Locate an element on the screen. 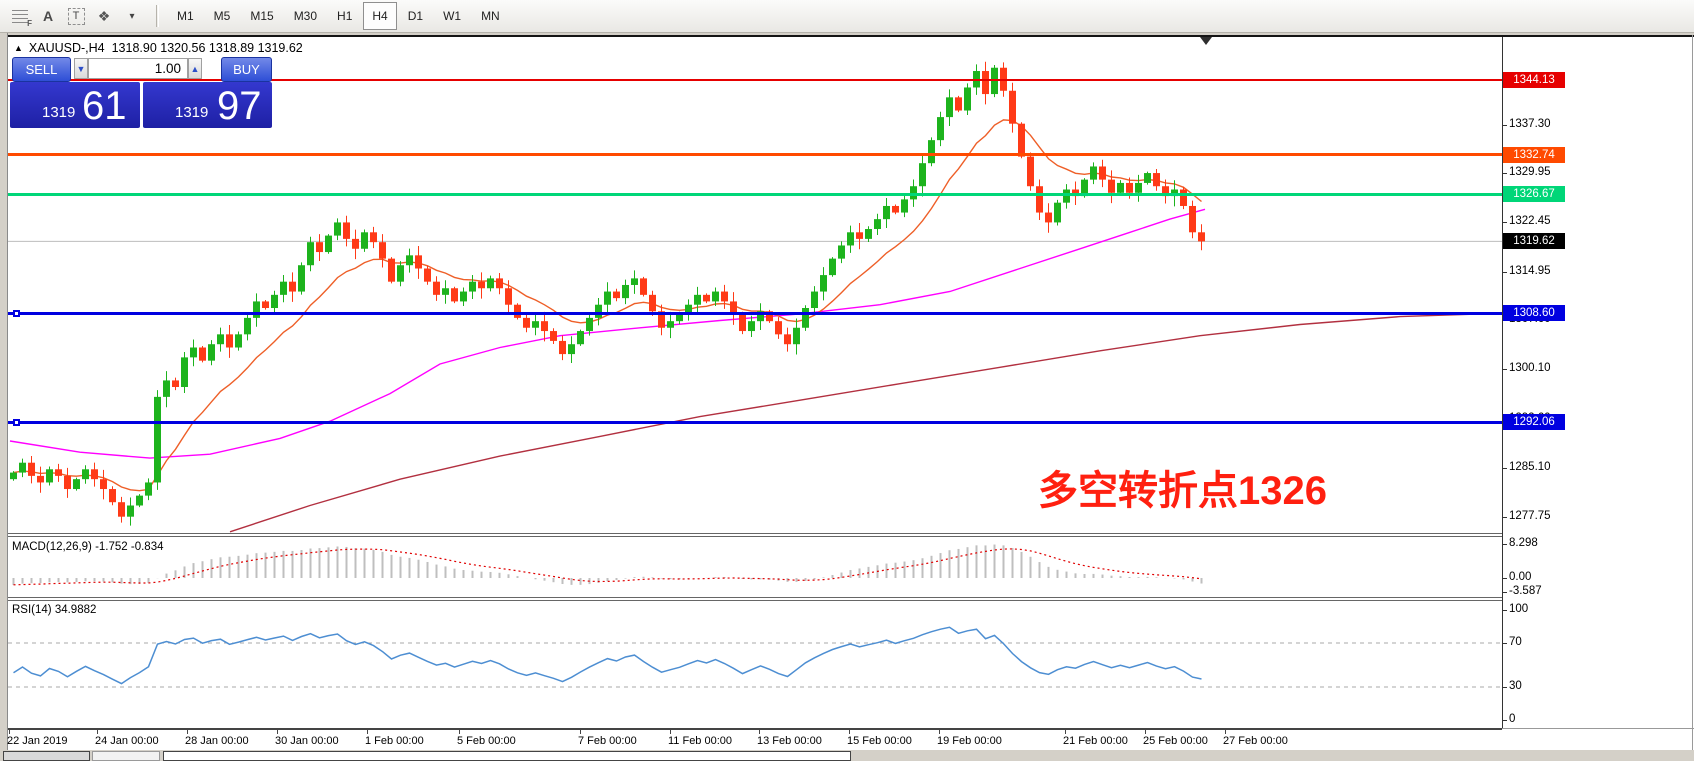  timeframe-button-H4: H4 is located at coordinates (380, 16).